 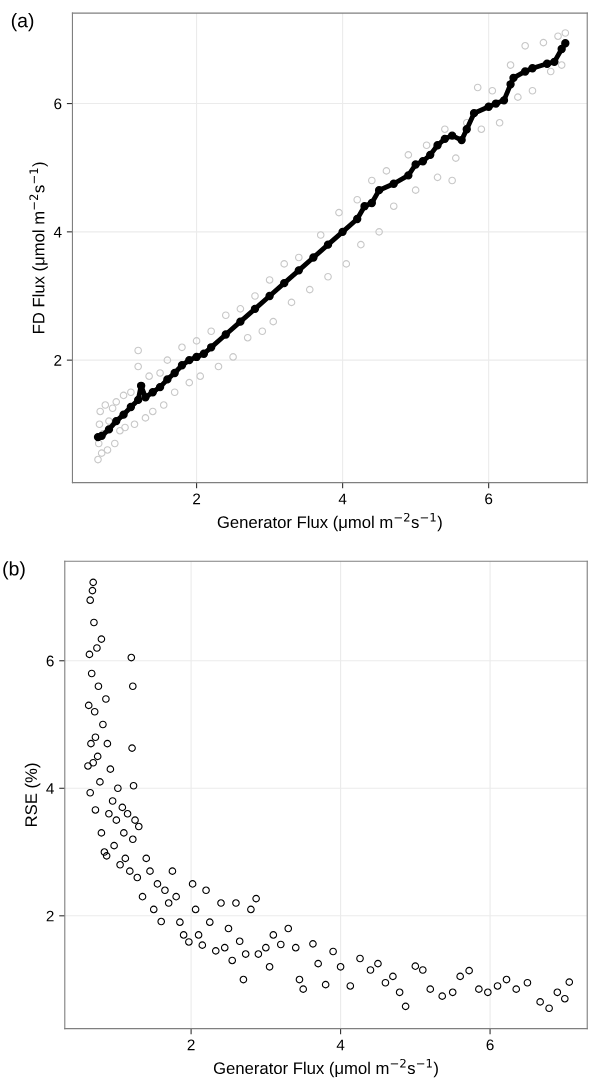 I want to click on y-axis-title: FD Flux (μmol m$^{−2}$s$^{−1}$), so click(x=38, y=248).